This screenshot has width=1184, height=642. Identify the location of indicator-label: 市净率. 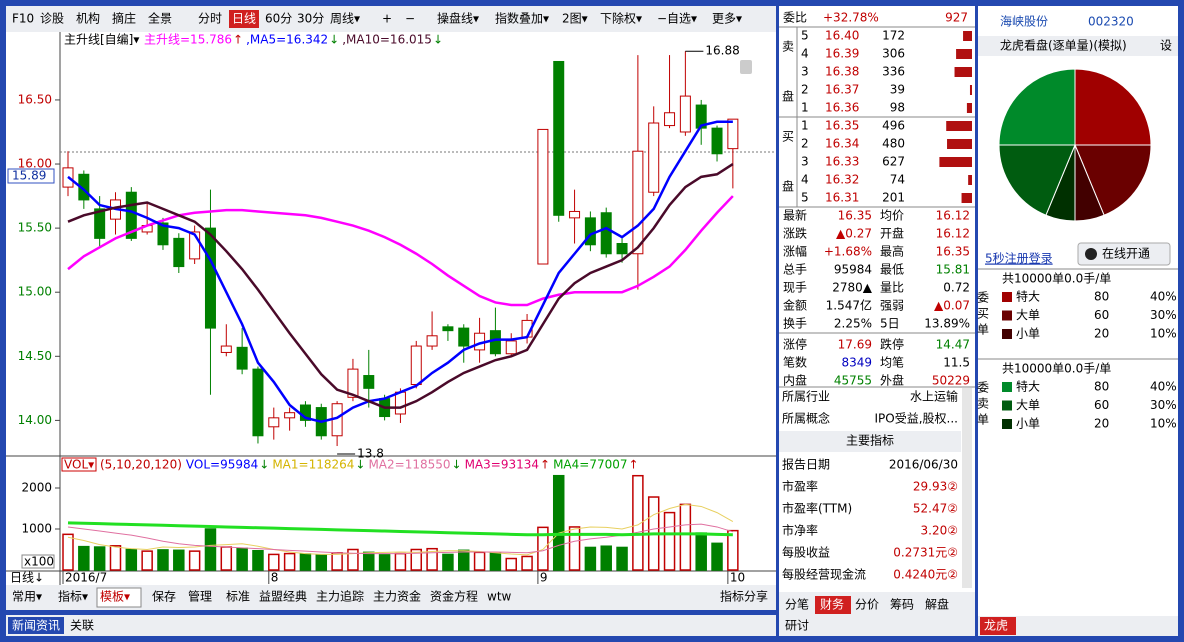
(800, 530).